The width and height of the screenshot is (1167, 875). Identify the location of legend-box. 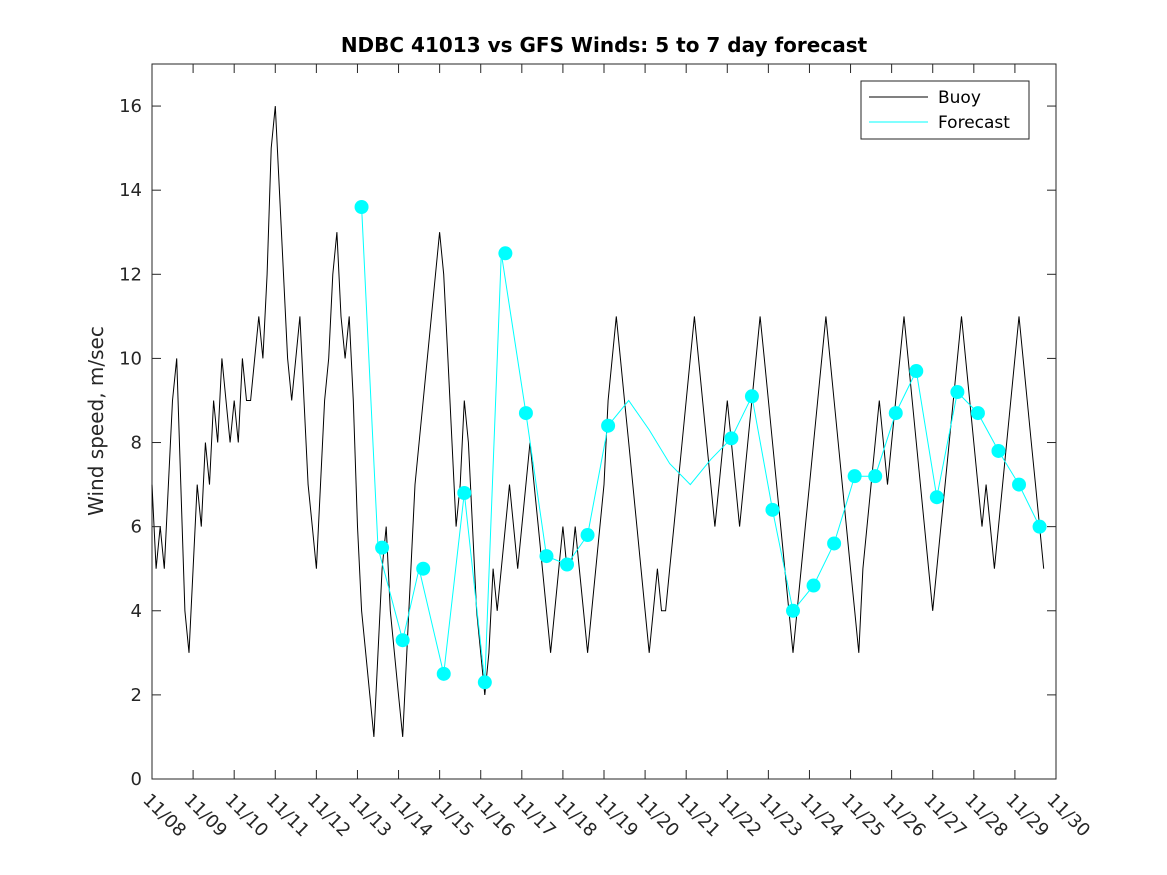
(945, 110).